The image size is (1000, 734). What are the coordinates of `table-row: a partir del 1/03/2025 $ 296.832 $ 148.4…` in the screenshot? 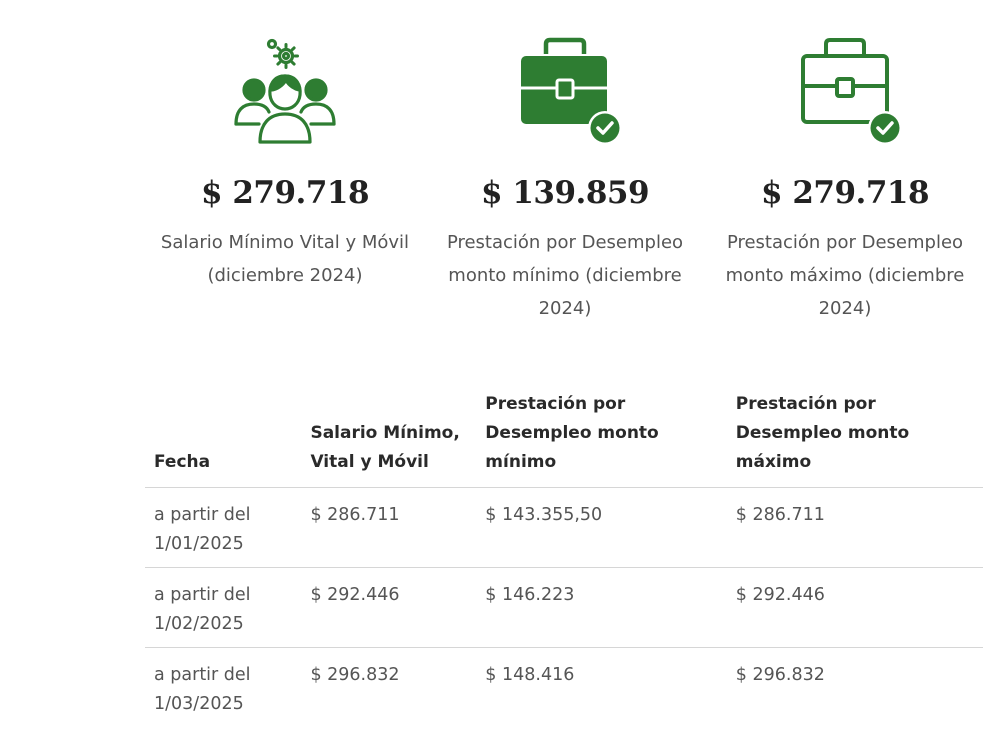 It's located at (564, 688).